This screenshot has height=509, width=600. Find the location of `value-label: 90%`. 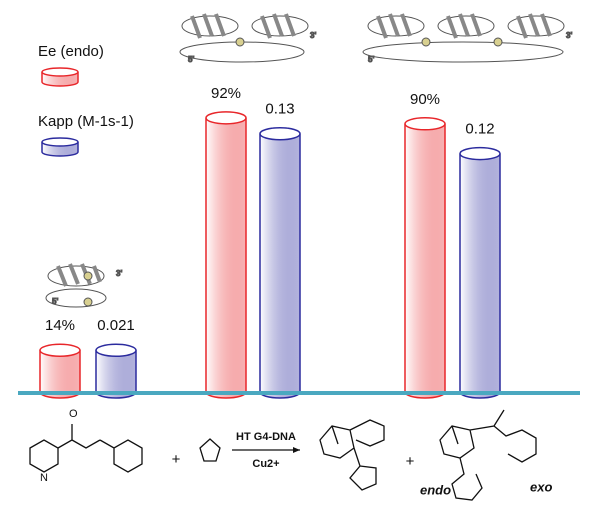

value-label: 90% is located at coordinates (425, 99).